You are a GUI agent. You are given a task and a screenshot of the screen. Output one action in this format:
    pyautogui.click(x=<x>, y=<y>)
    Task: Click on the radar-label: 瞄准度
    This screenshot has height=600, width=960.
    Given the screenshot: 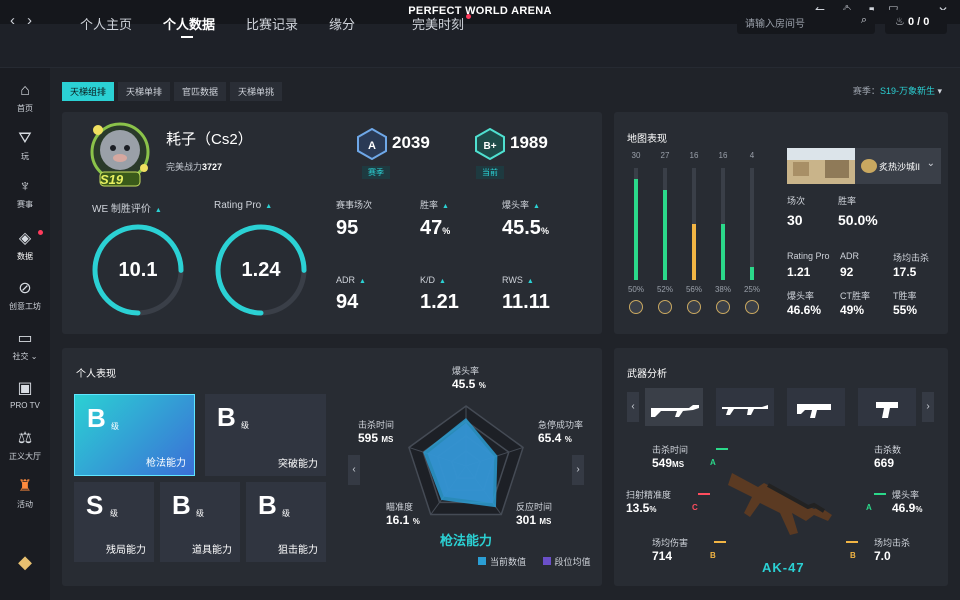 What is the action you would take?
    pyautogui.click(x=400, y=507)
    